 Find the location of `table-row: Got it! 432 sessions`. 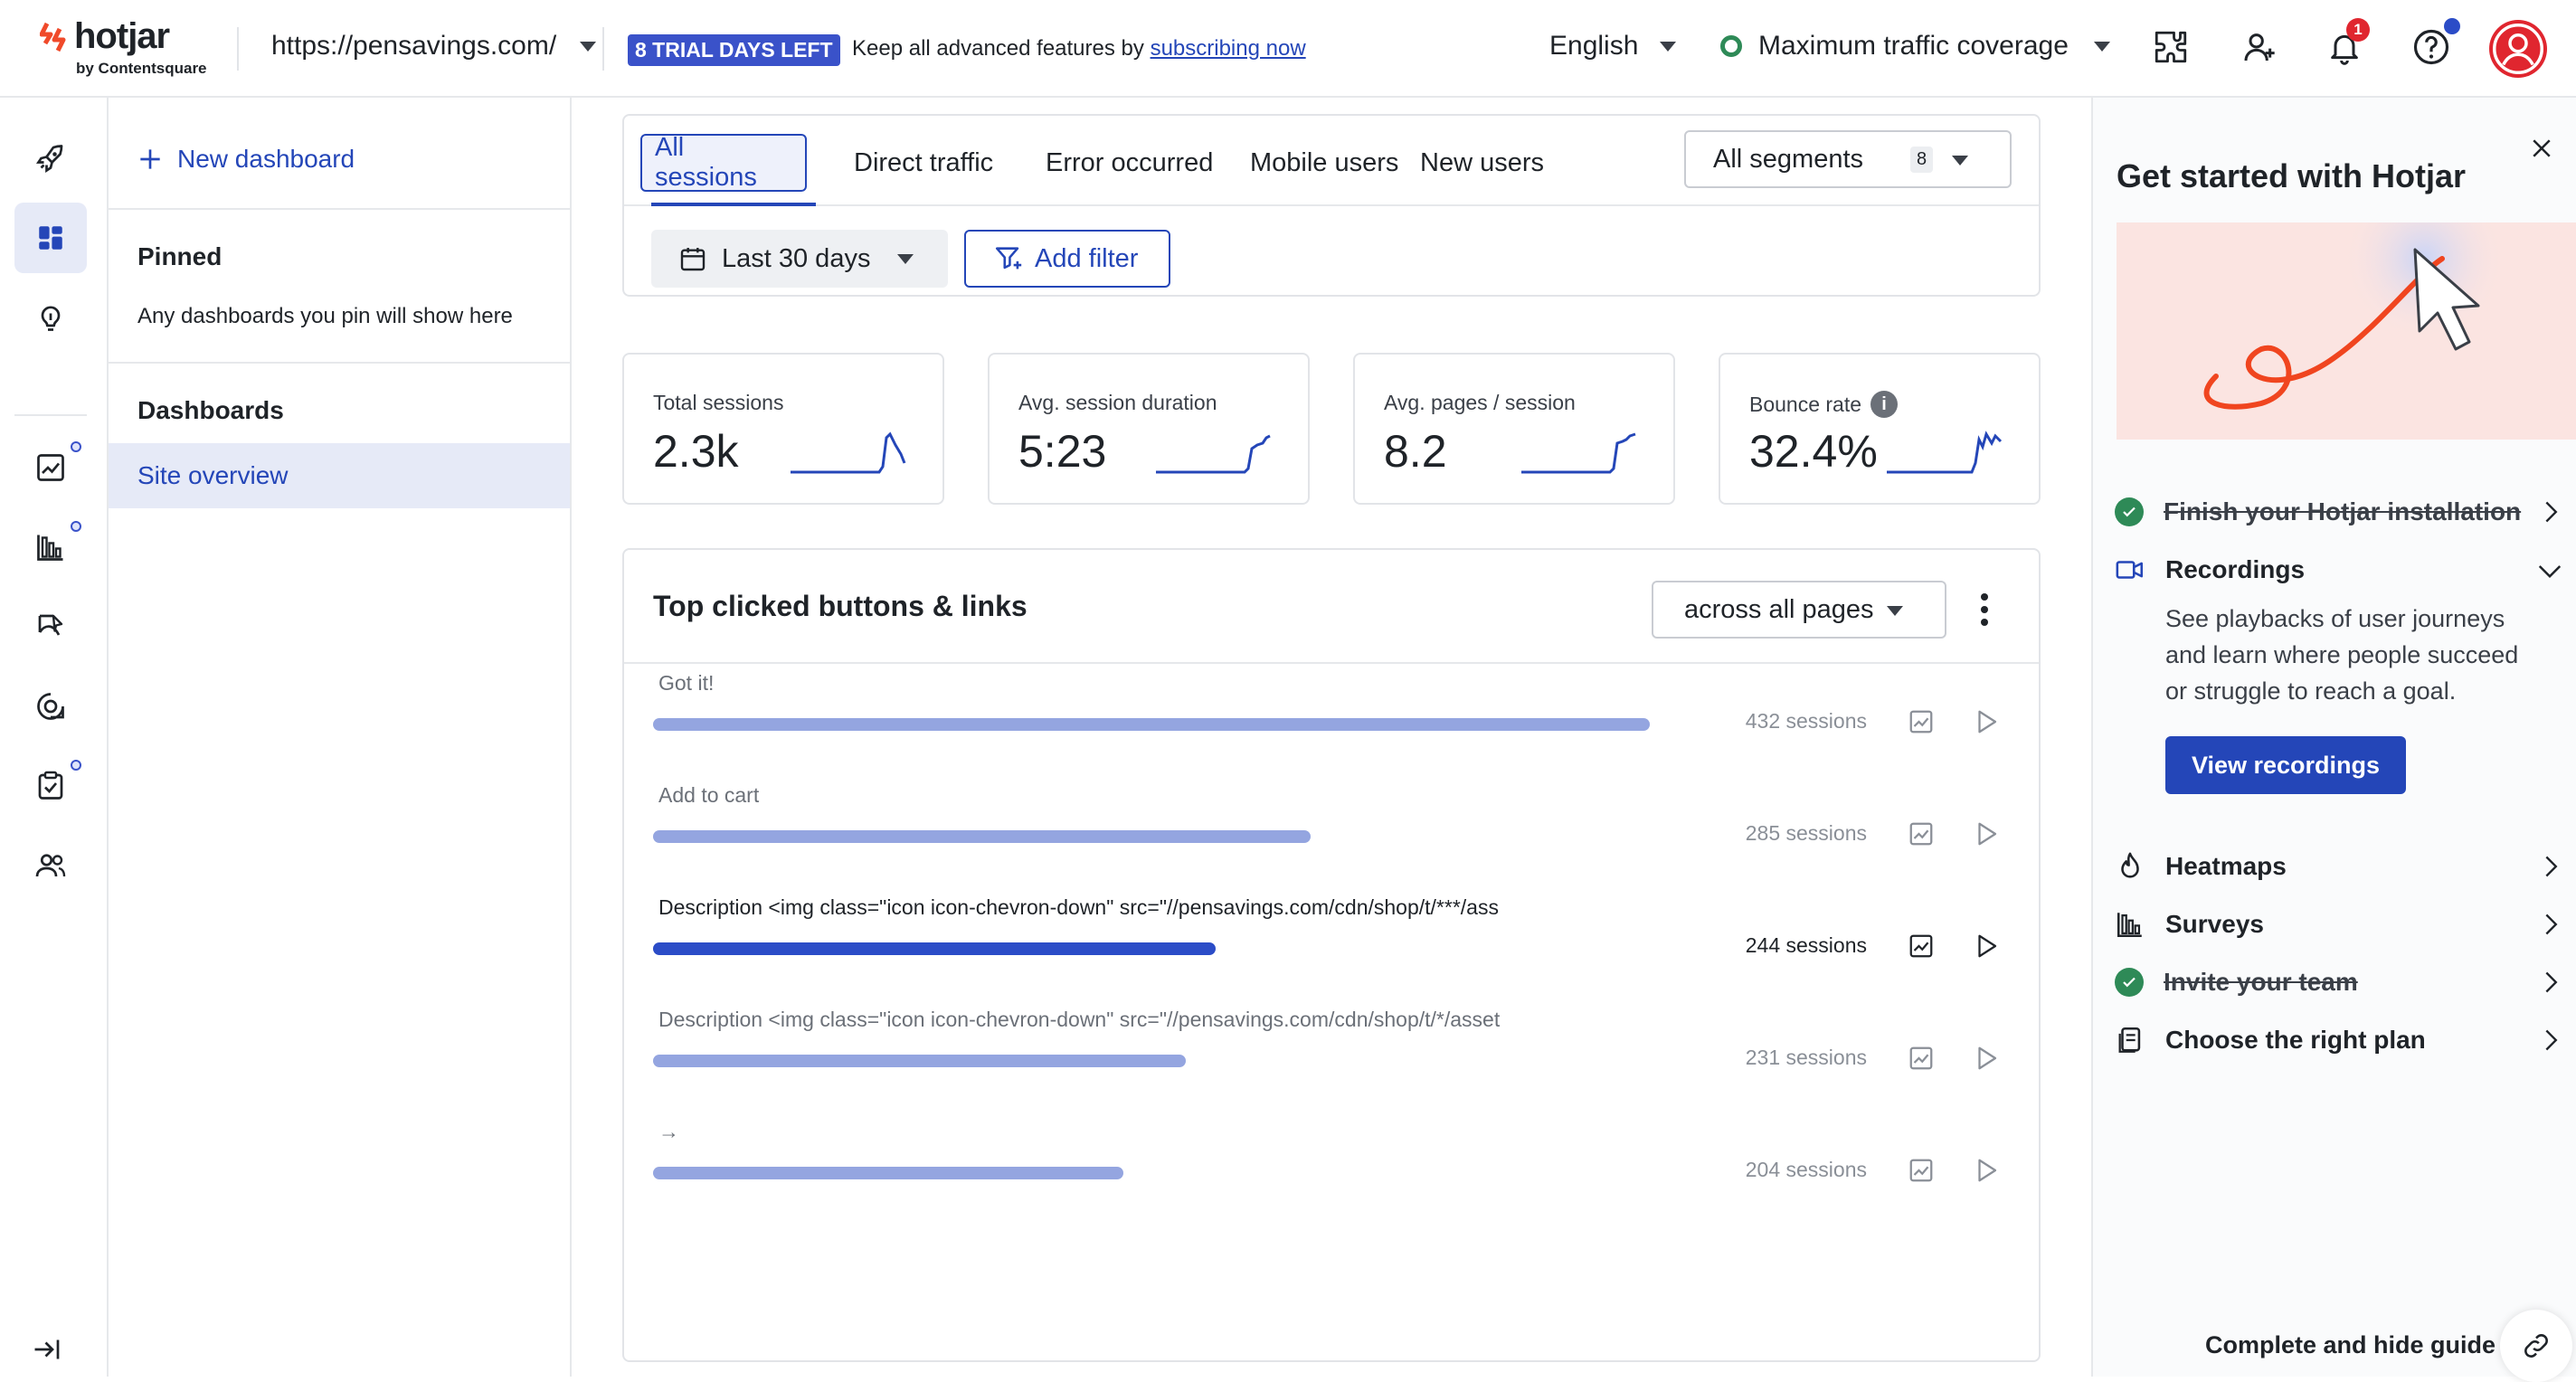

table-row: Got it! 432 sessions is located at coordinates (1331, 727).